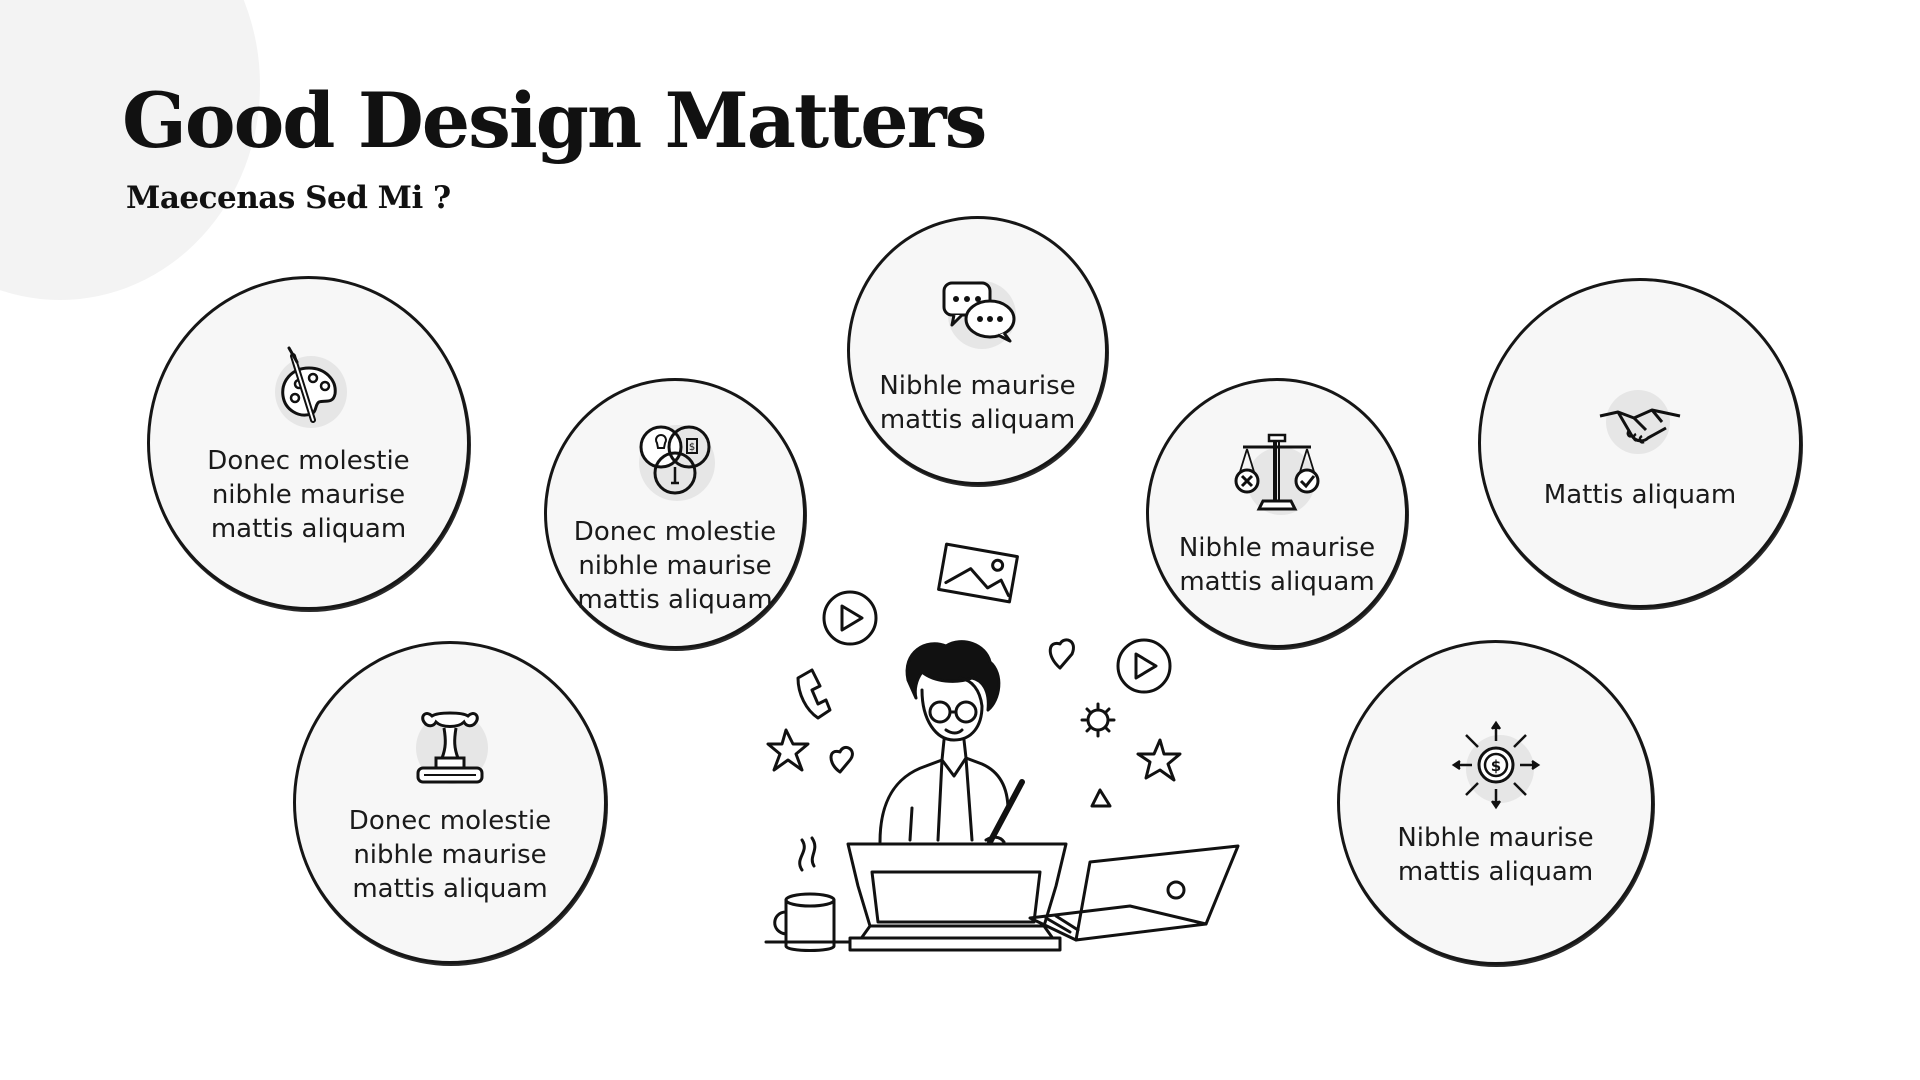 The width and height of the screenshot is (1920, 1080). What do you see at coordinates (841, 760) in the screenshot?
I see `heart-icon-small` at bounding box center [841, 760].